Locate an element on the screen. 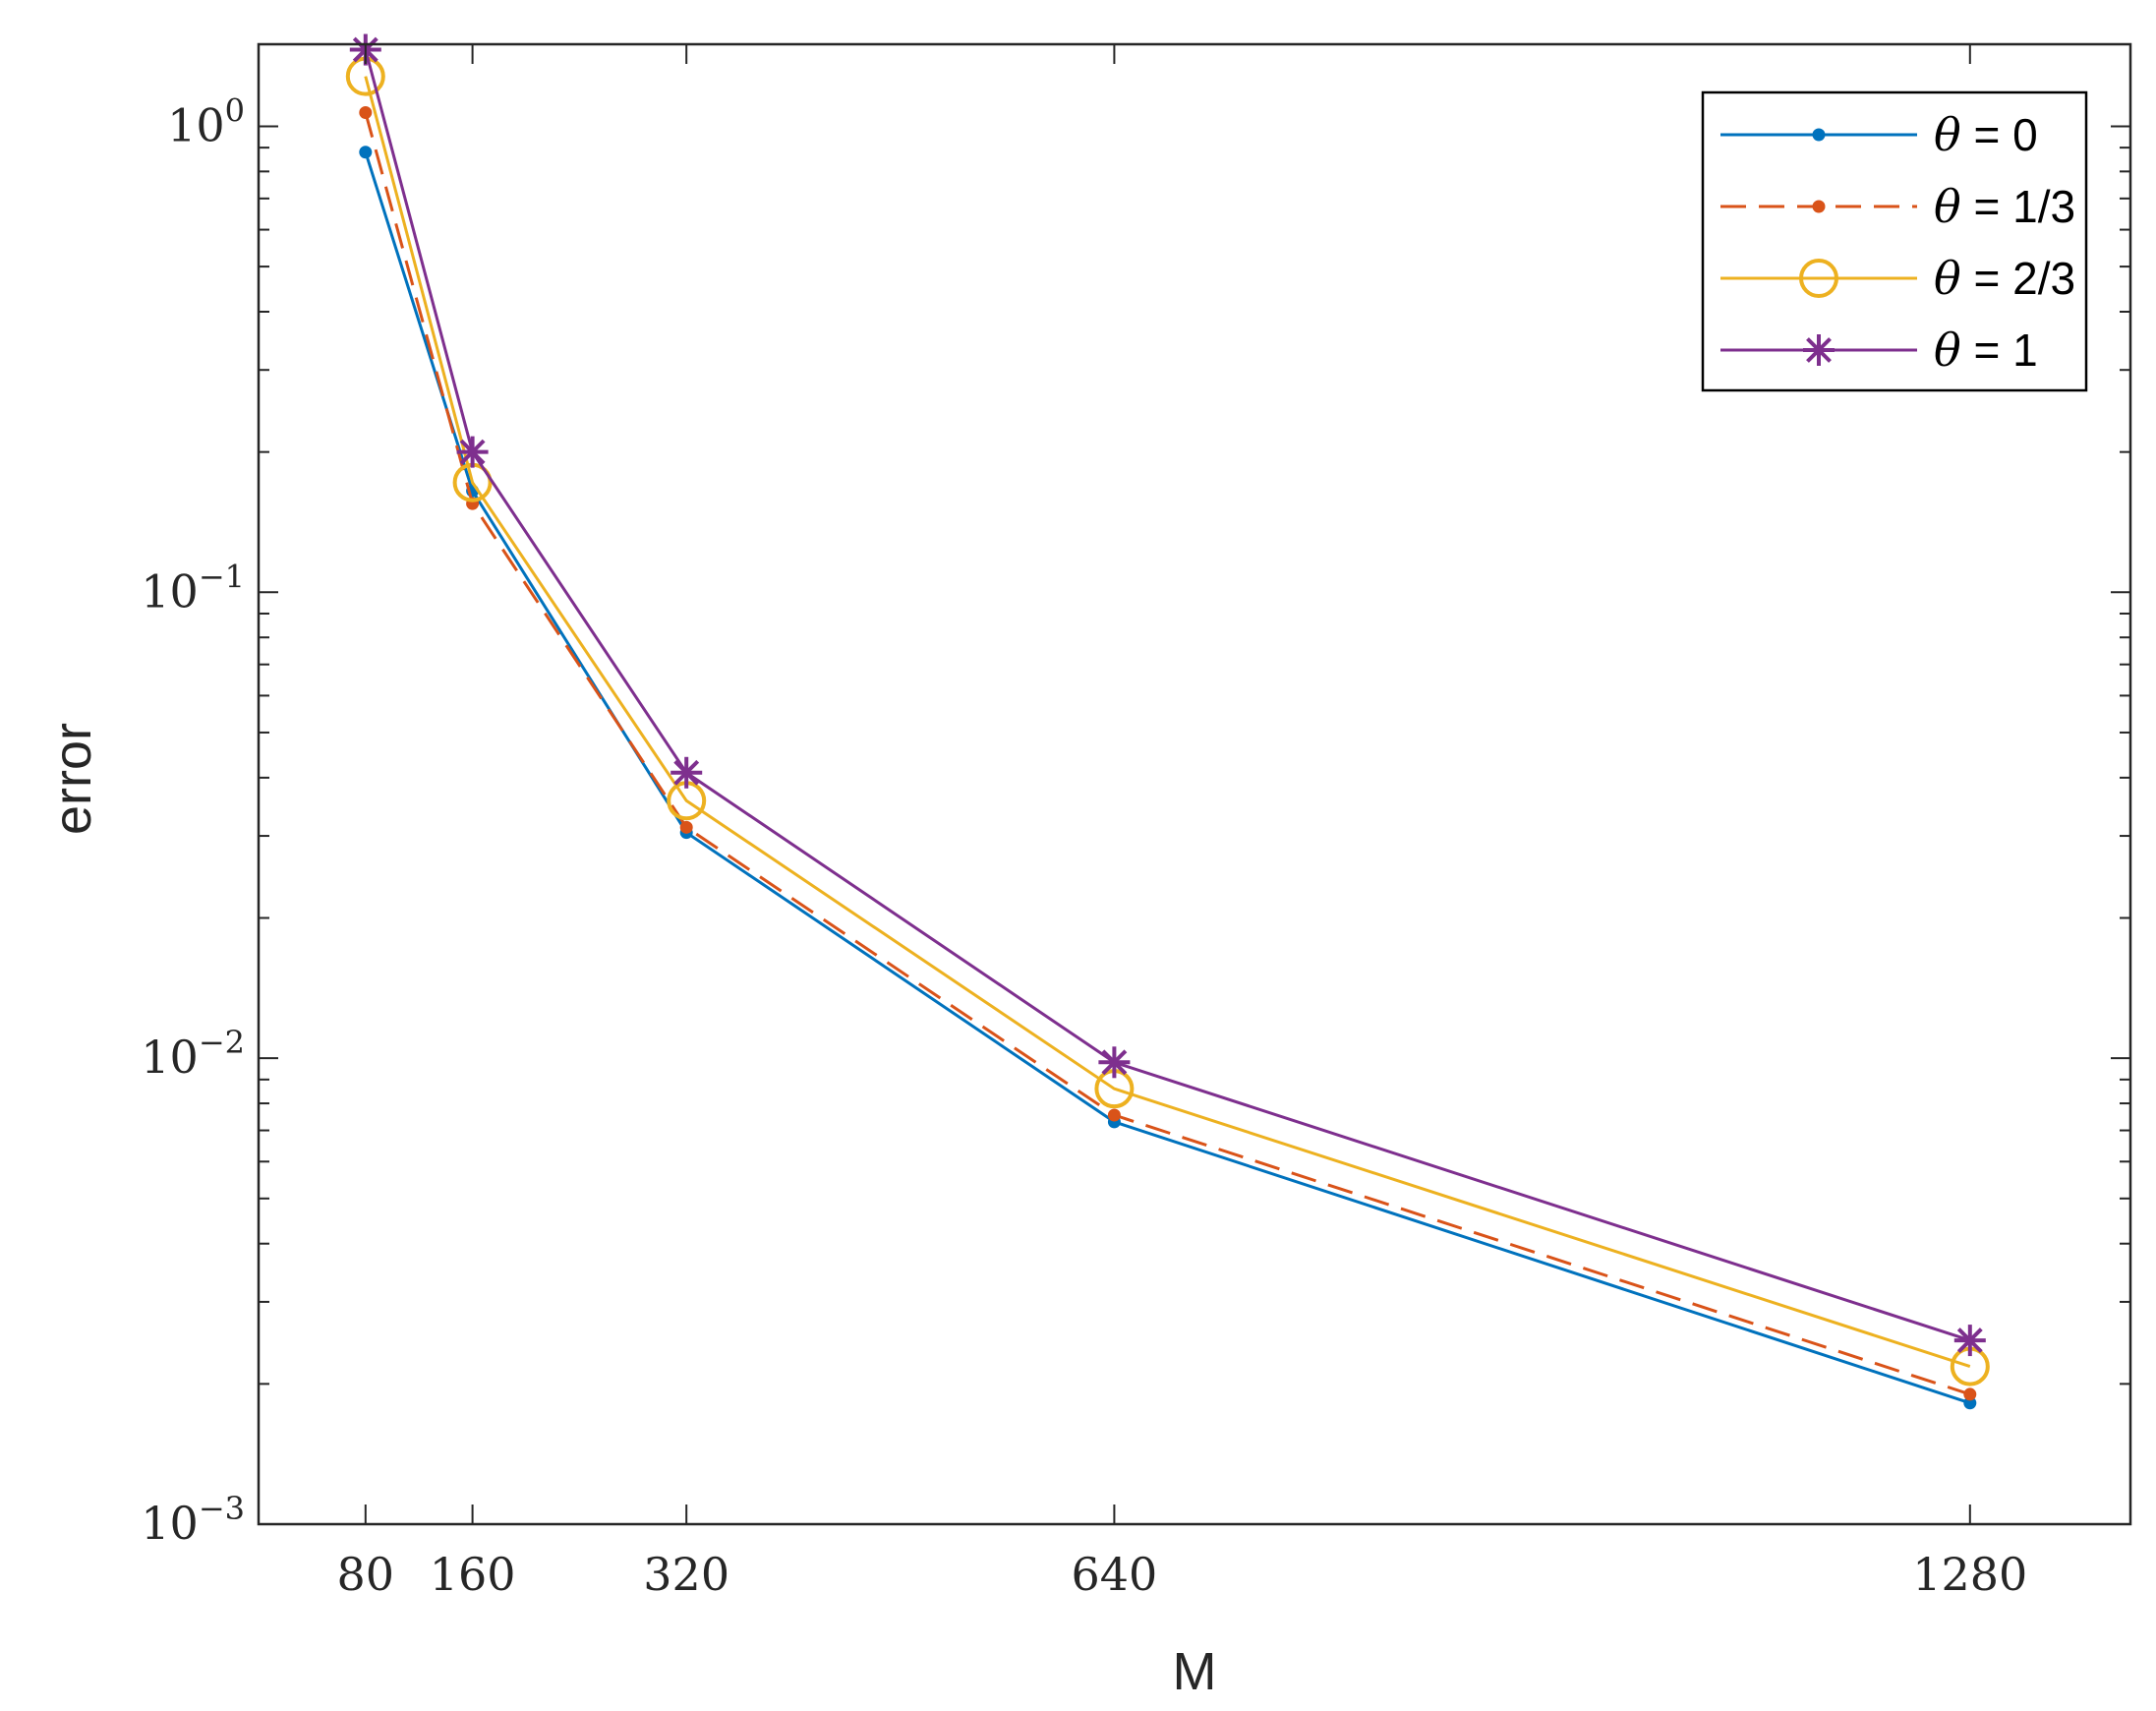 Image resolution: width=2156 pixels, height=1711 pixels. legend-item: θ = 1/3 is located at coordinates (1897, 206).